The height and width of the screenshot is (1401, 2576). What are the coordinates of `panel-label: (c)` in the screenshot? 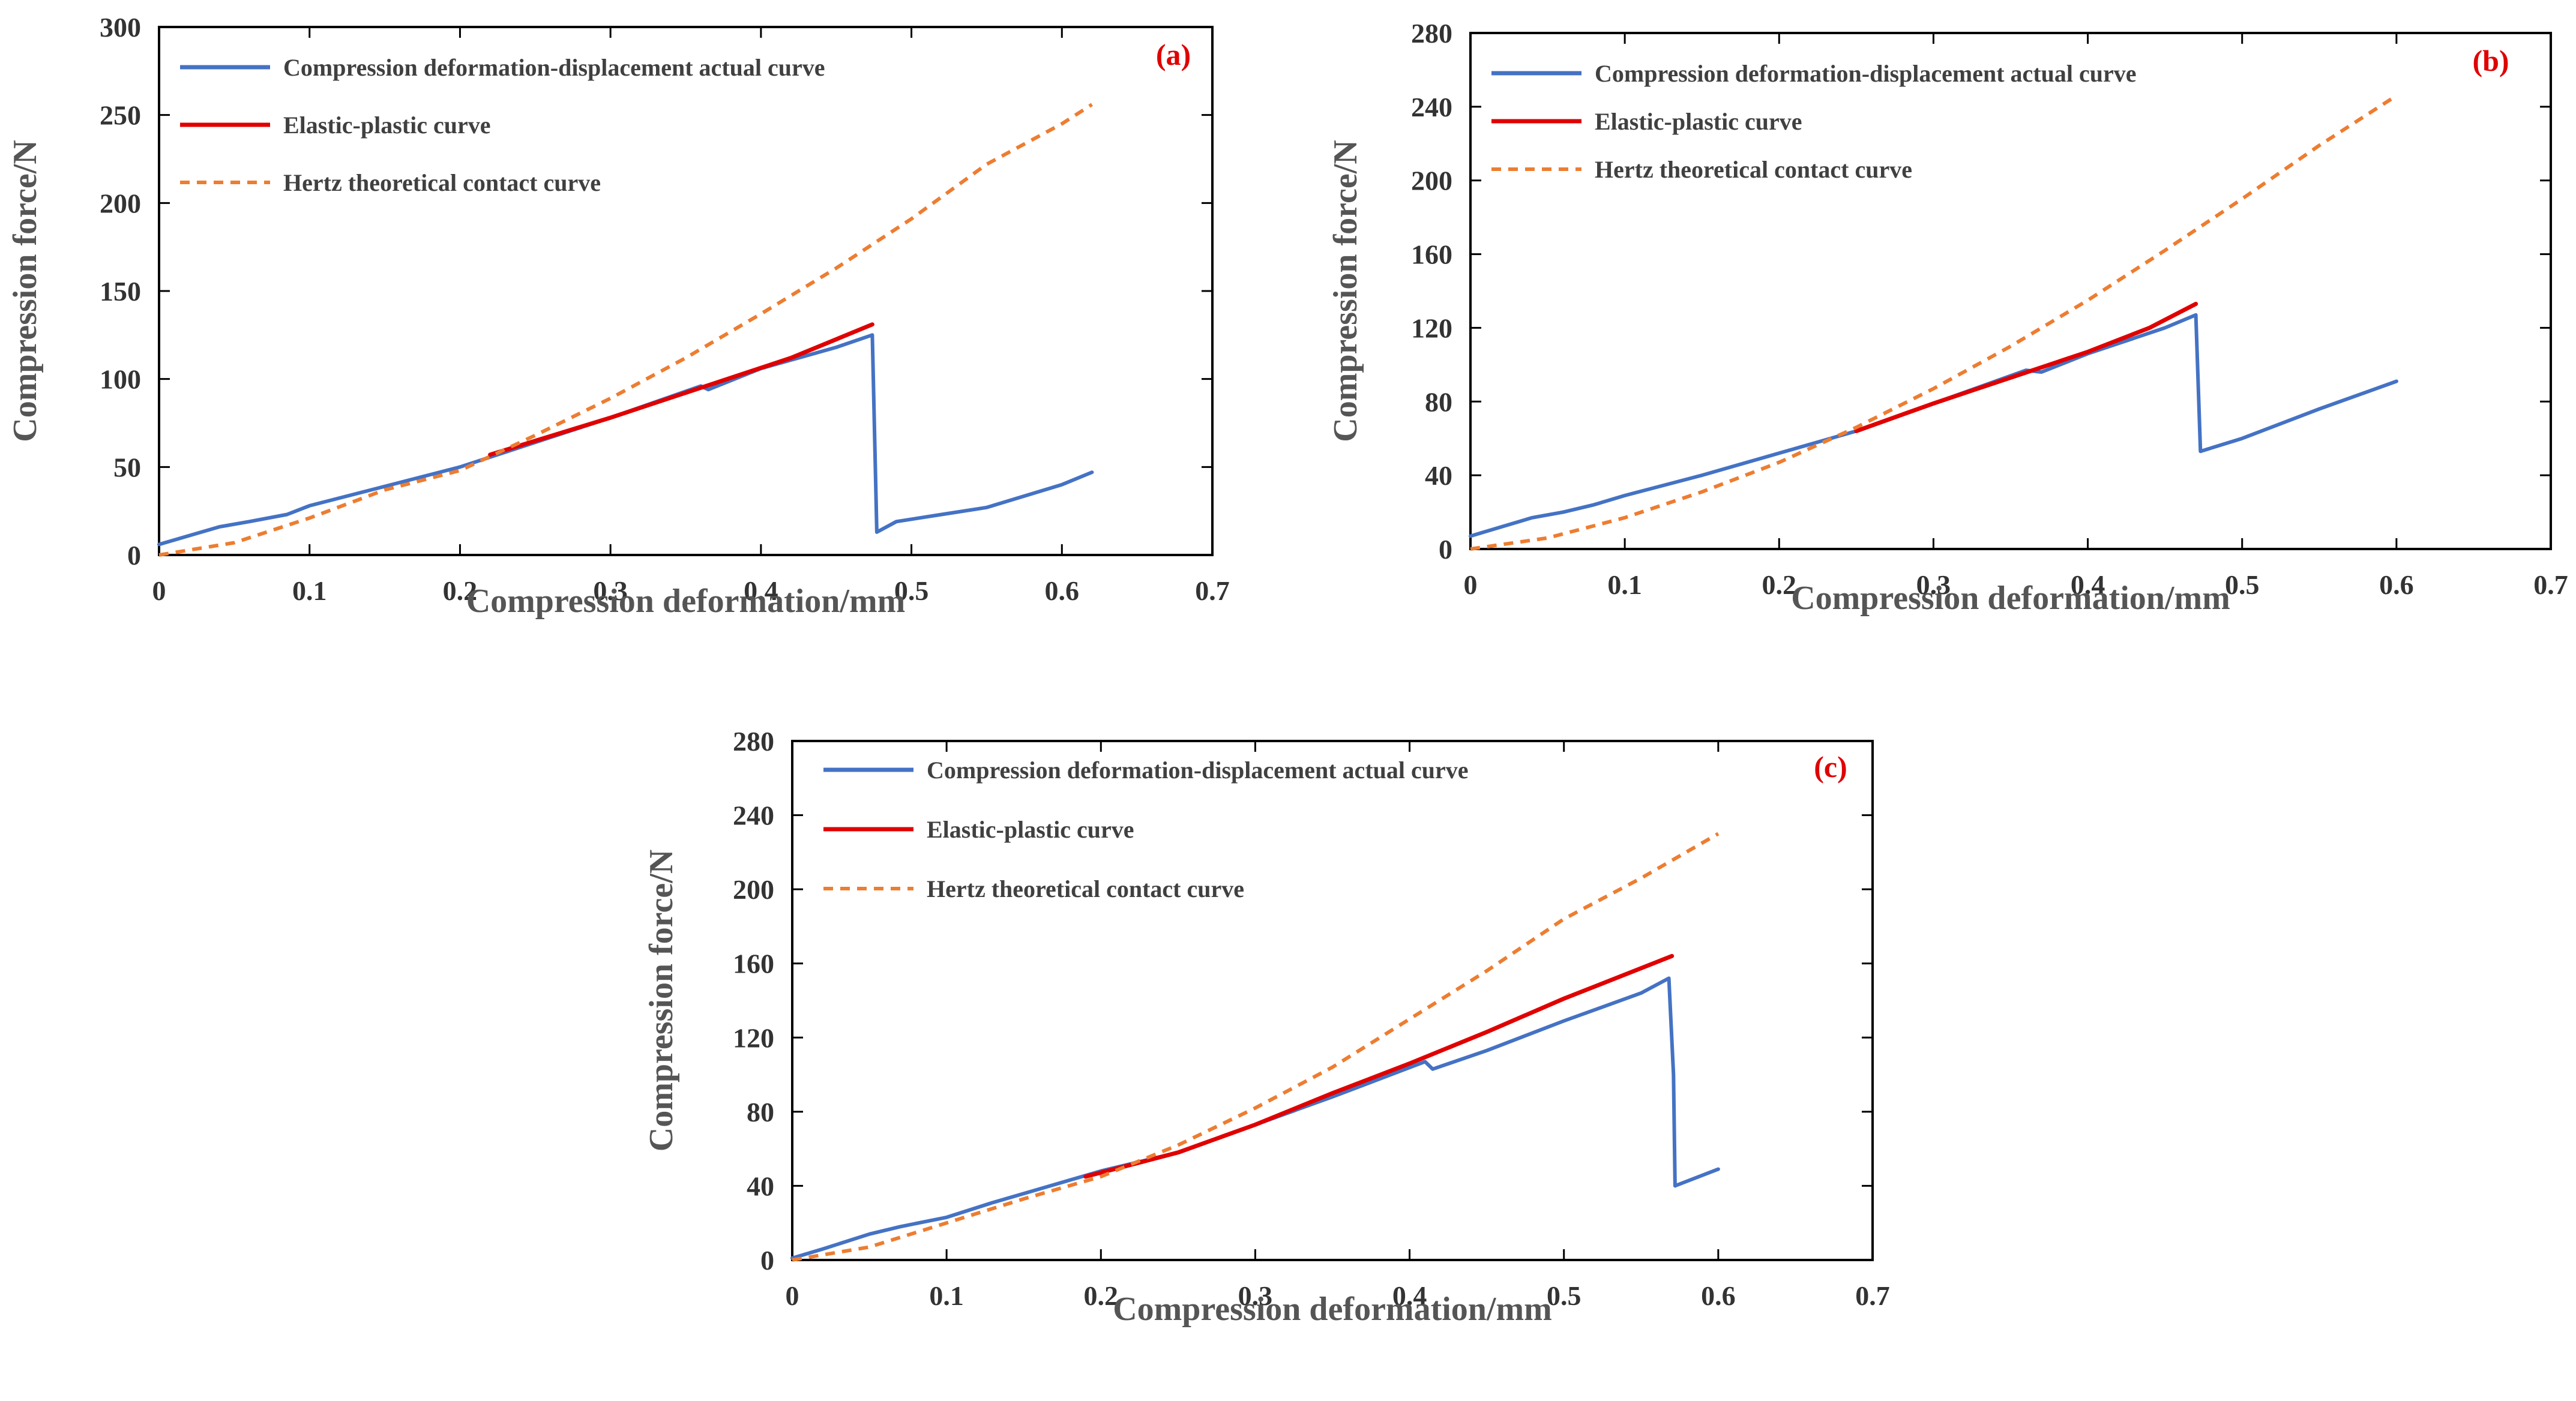 It's located at (1830, 767).